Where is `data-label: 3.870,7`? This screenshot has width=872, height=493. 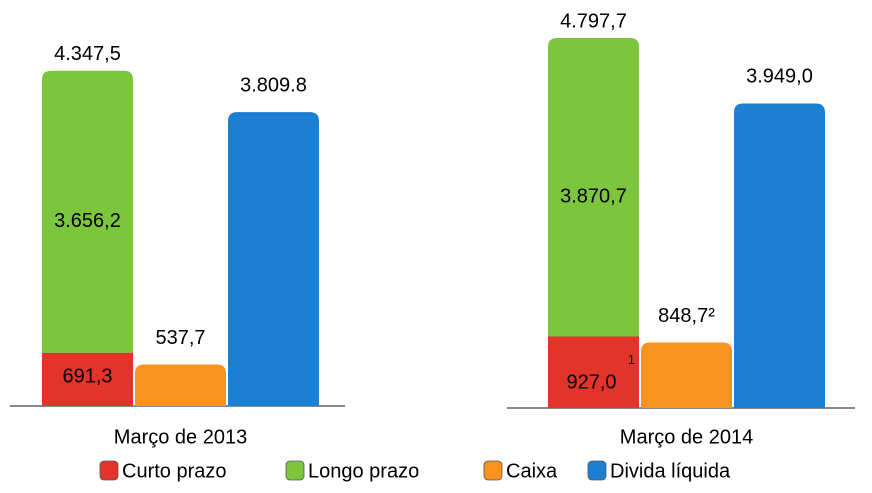
data-label: 3.870,7 is located at coordinates (593, 197).